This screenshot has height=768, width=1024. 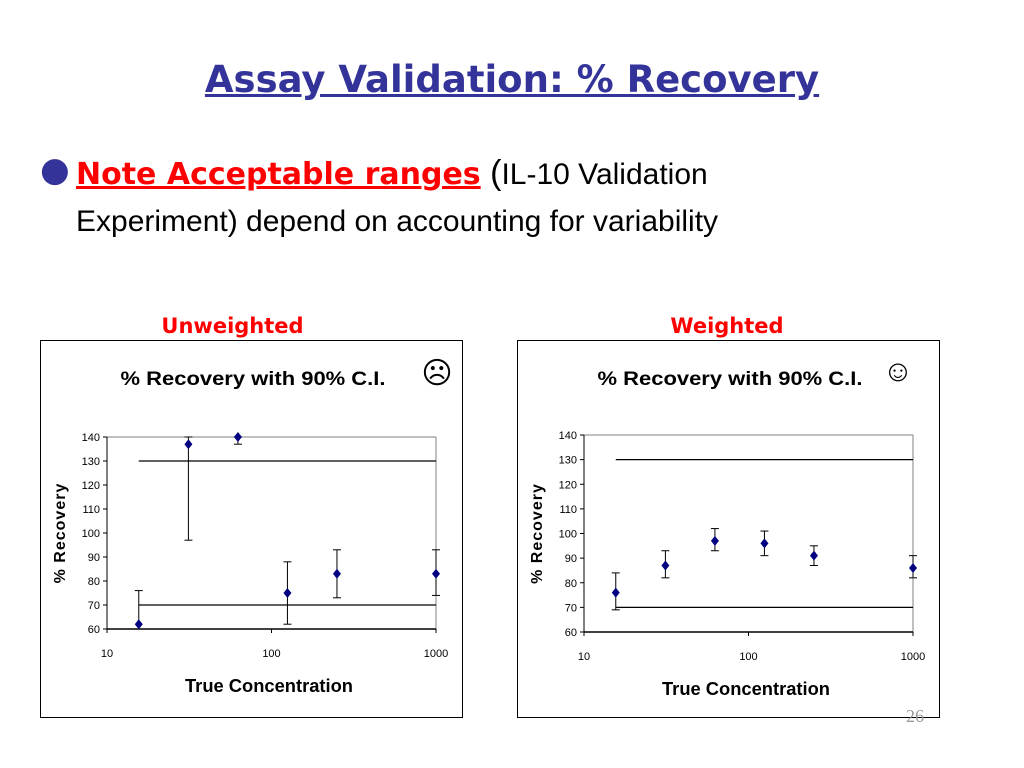 I want to click on smiley-face-icon: ☺, so click(x=898, y=371).